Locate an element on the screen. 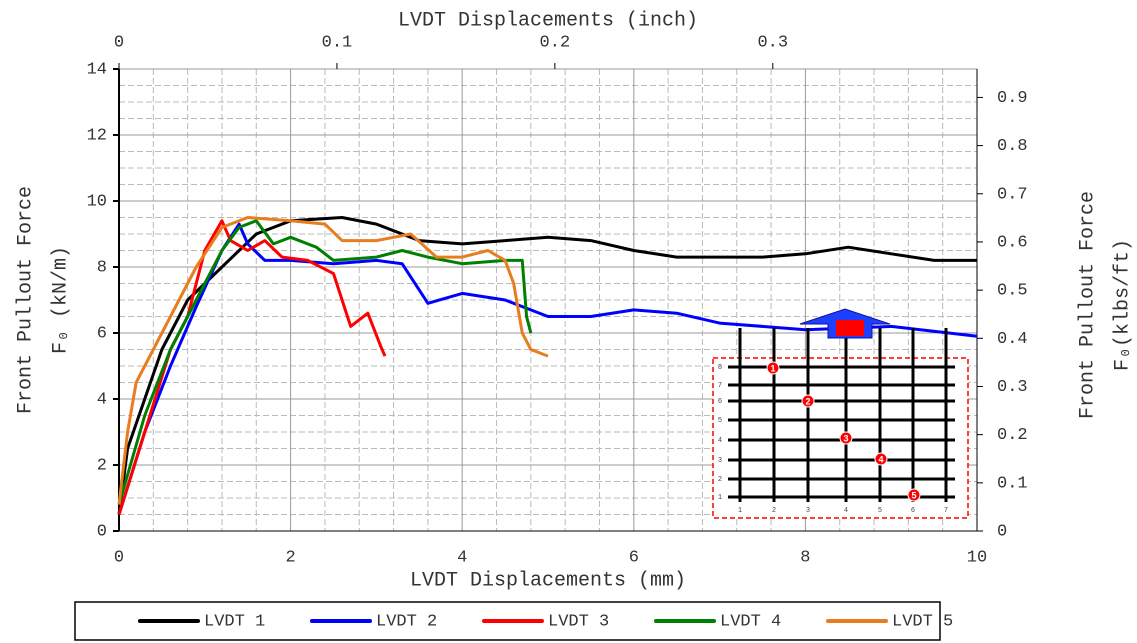  y-tick-label: 10 is located at coordinates (97, 201).